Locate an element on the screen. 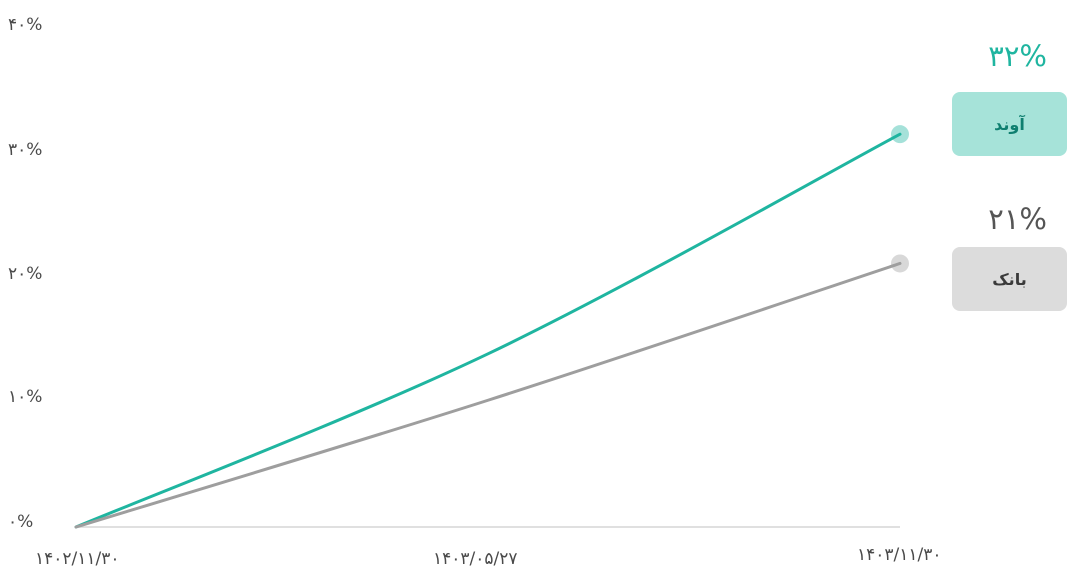  avand-legend-badge: آوند is located at coordinates (1009, 124).